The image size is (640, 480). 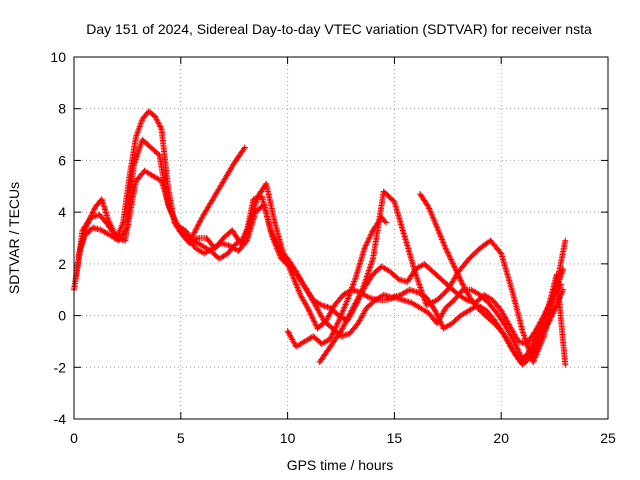 I want to click on x-tick-label: 20, so click(x=501, y=438).